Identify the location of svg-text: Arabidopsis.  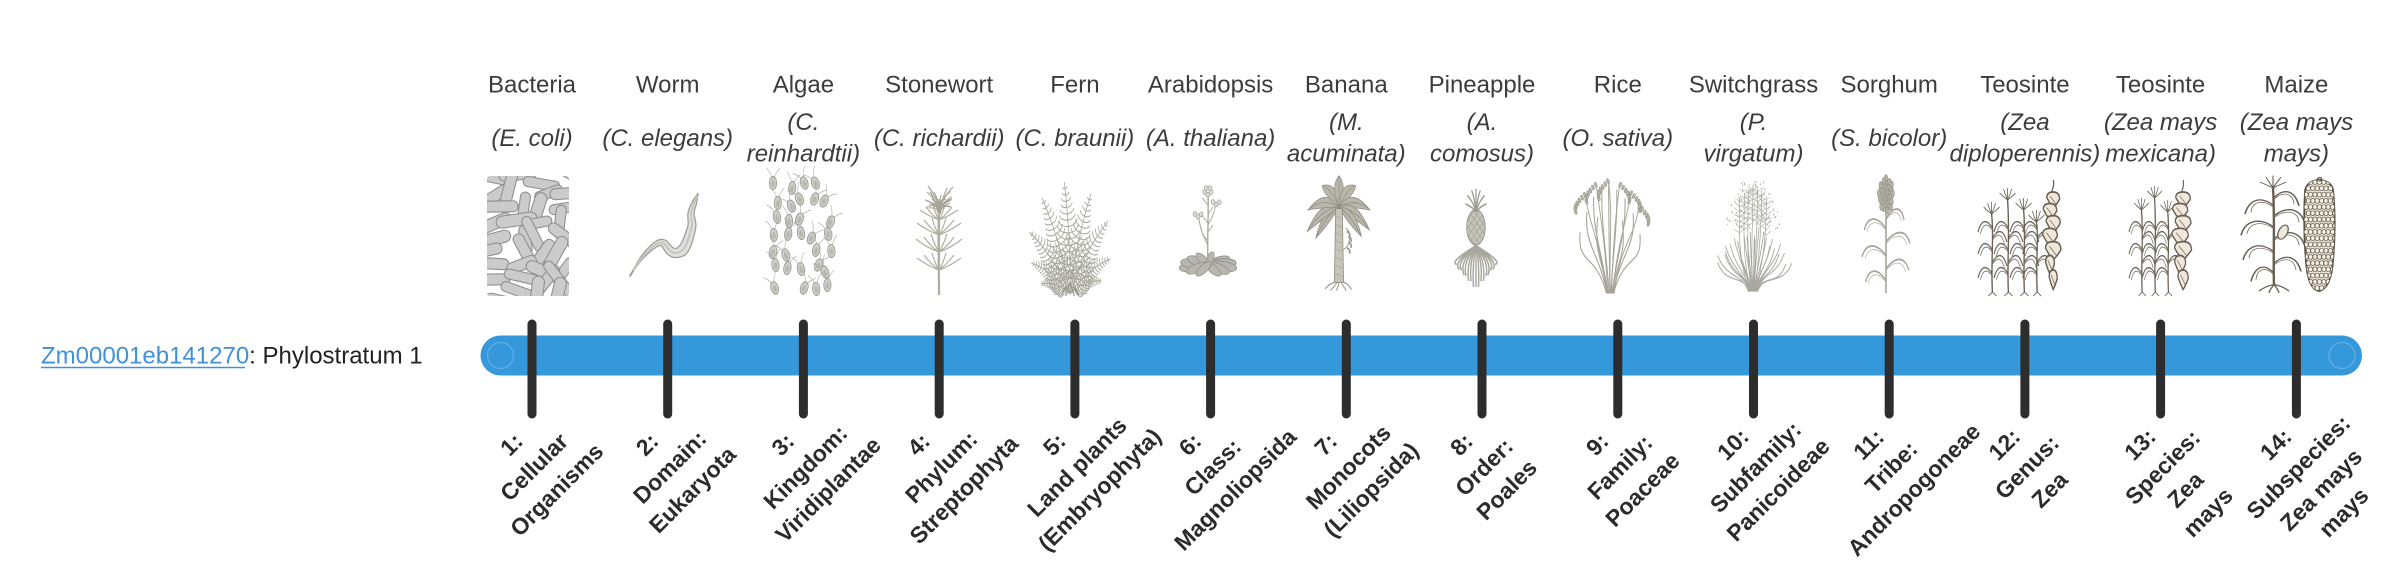
(1210, 85).